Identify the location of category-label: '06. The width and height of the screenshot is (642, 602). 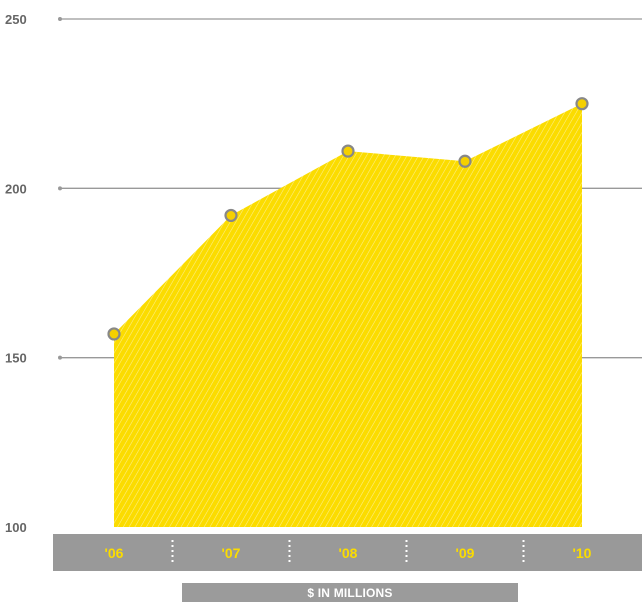
(114, 553).